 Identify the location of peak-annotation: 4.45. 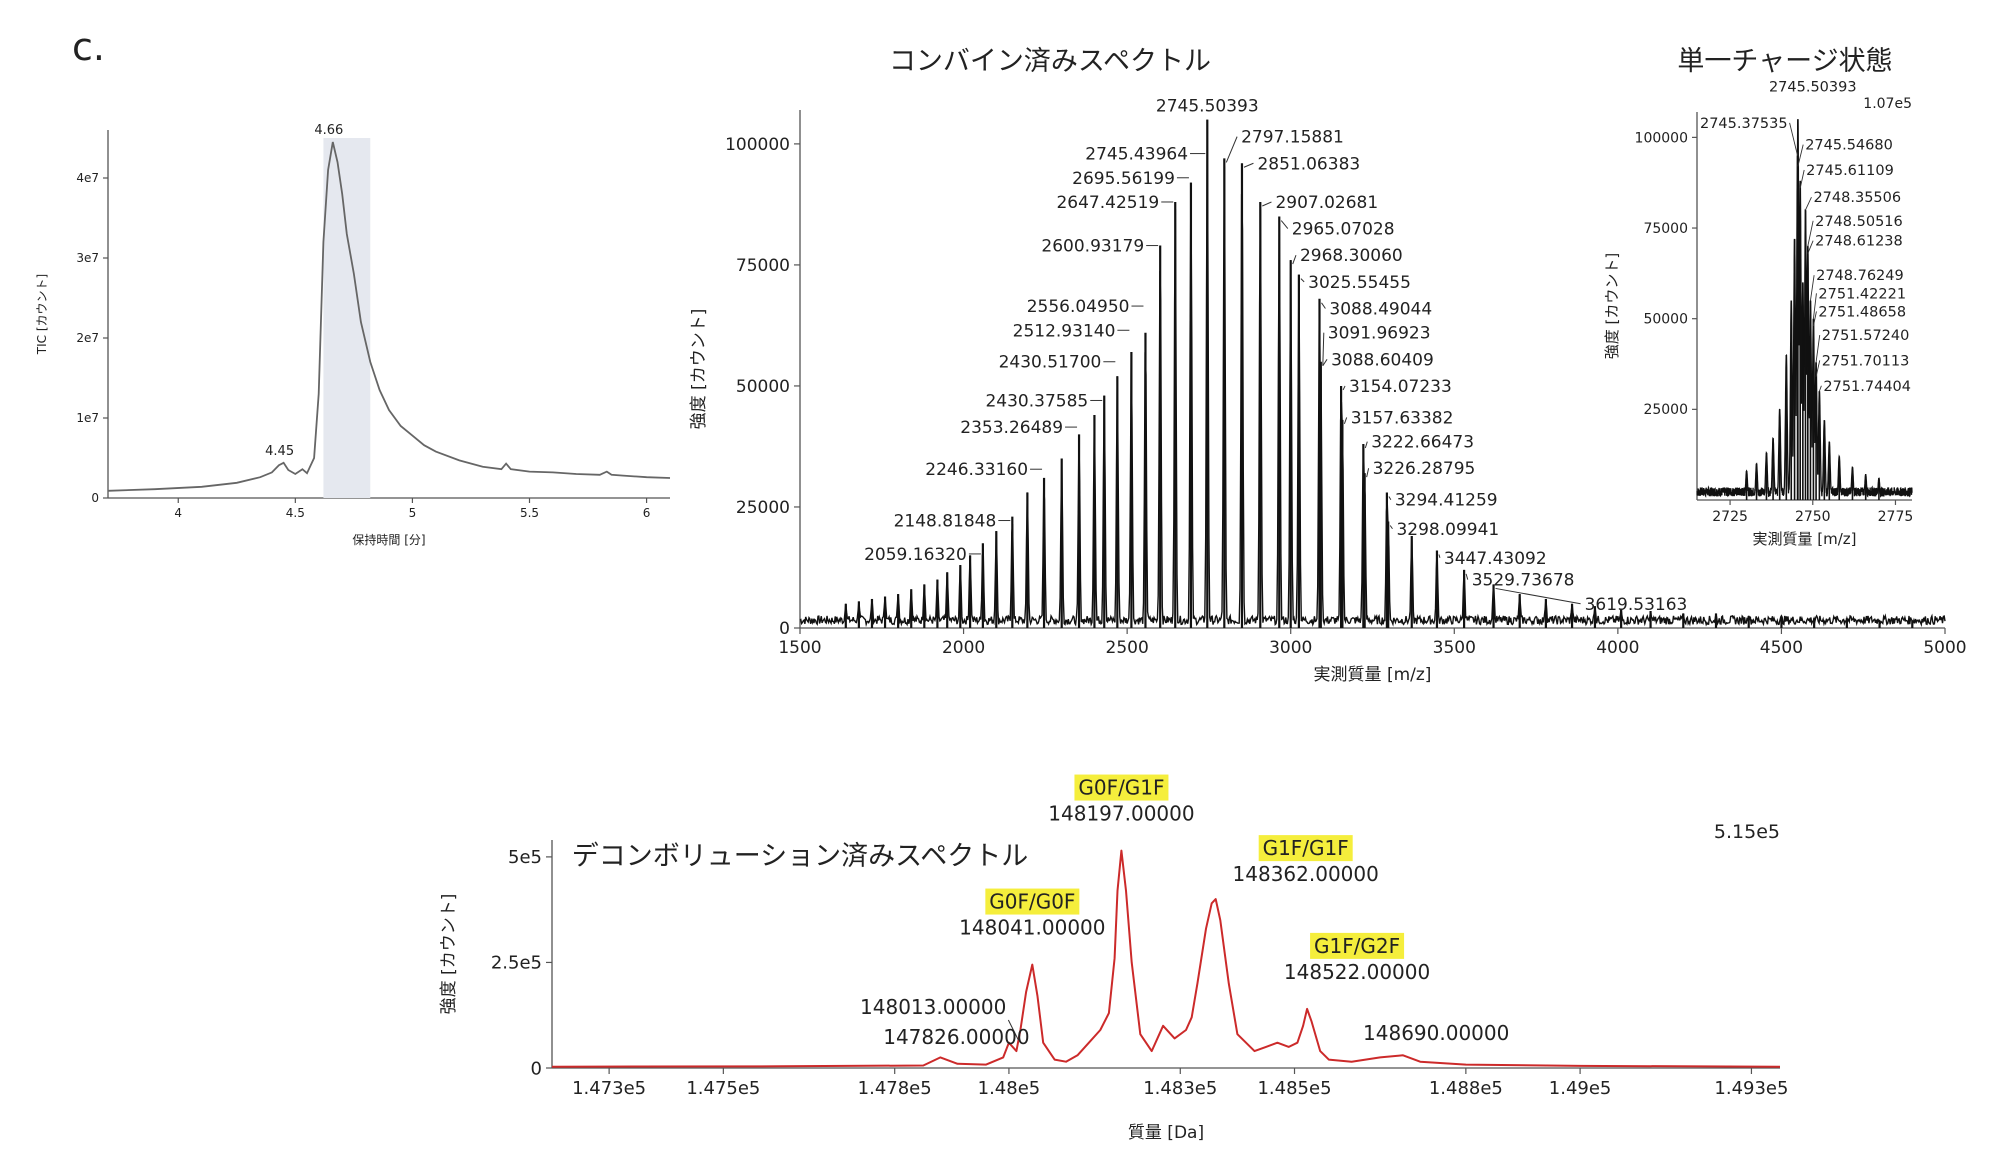
(279, 451).